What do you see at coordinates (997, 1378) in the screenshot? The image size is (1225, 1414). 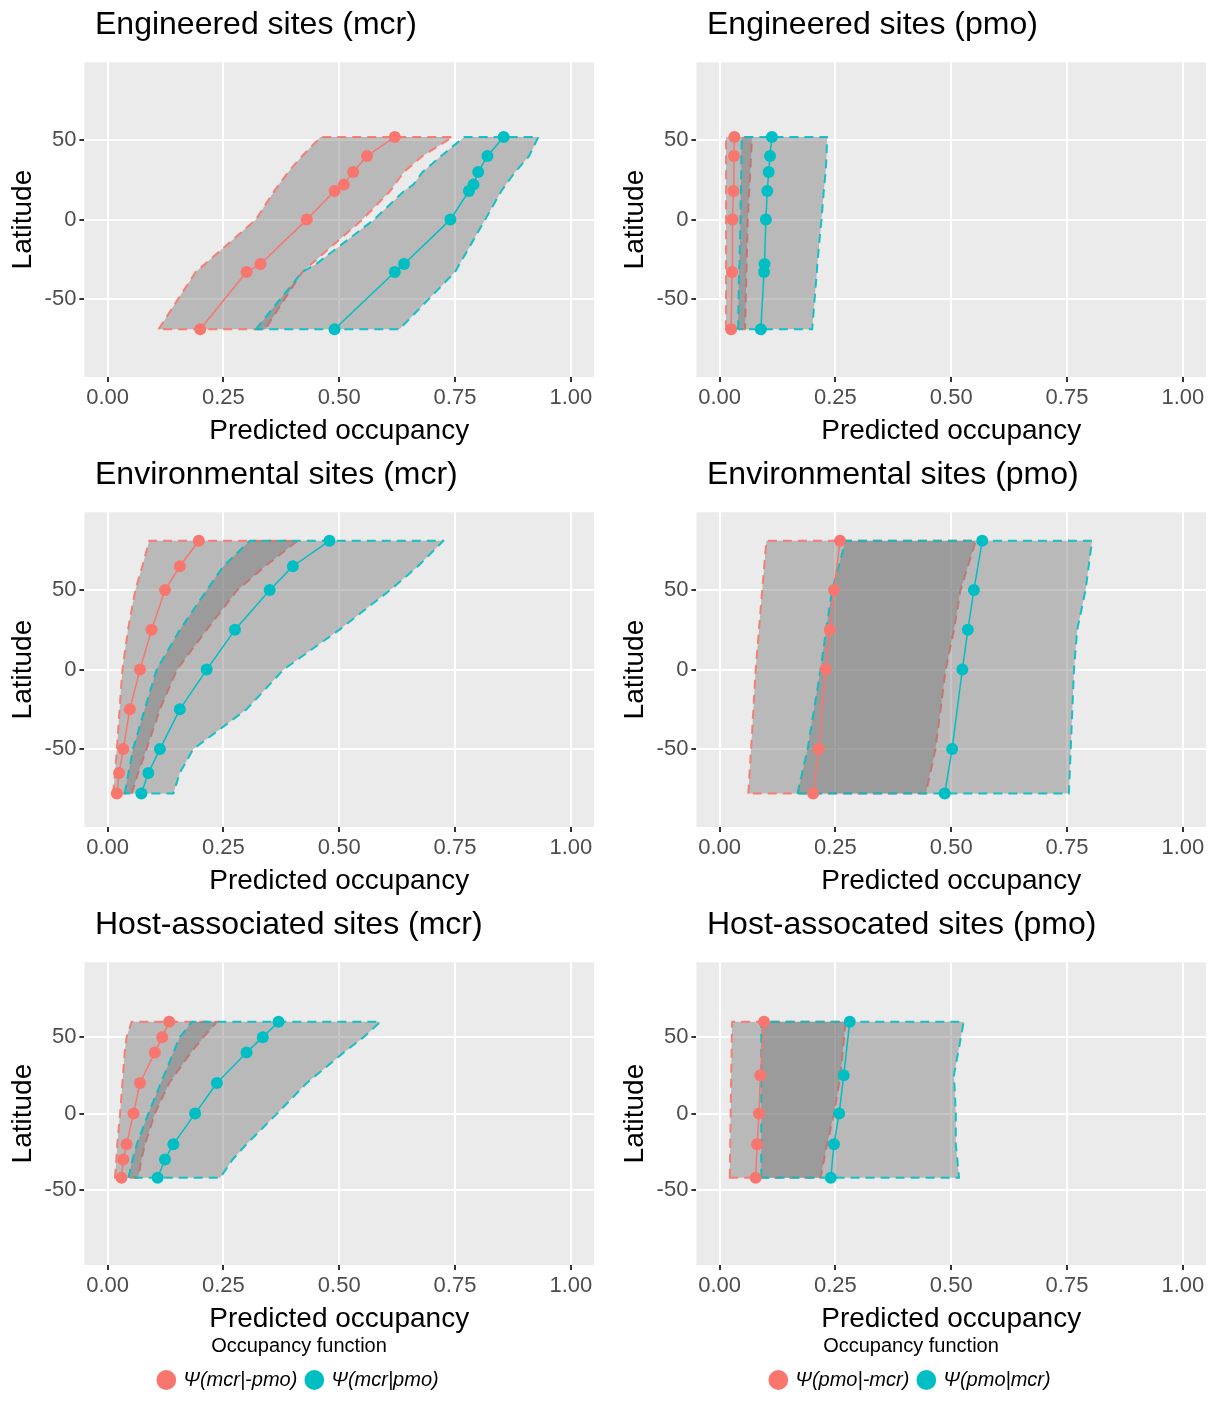 I see `legend-label: Ψ(pmo|mcr)` at bounding box center [997, 1378].